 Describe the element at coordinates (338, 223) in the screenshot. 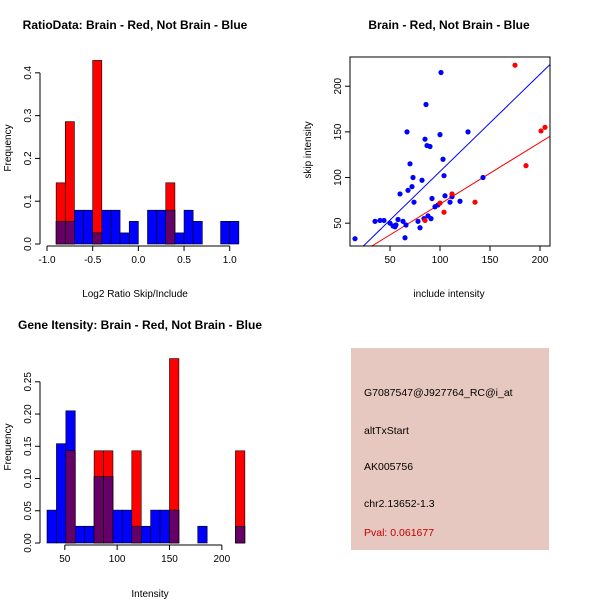

I see `scatter-y-tick-label: 50` at that location.